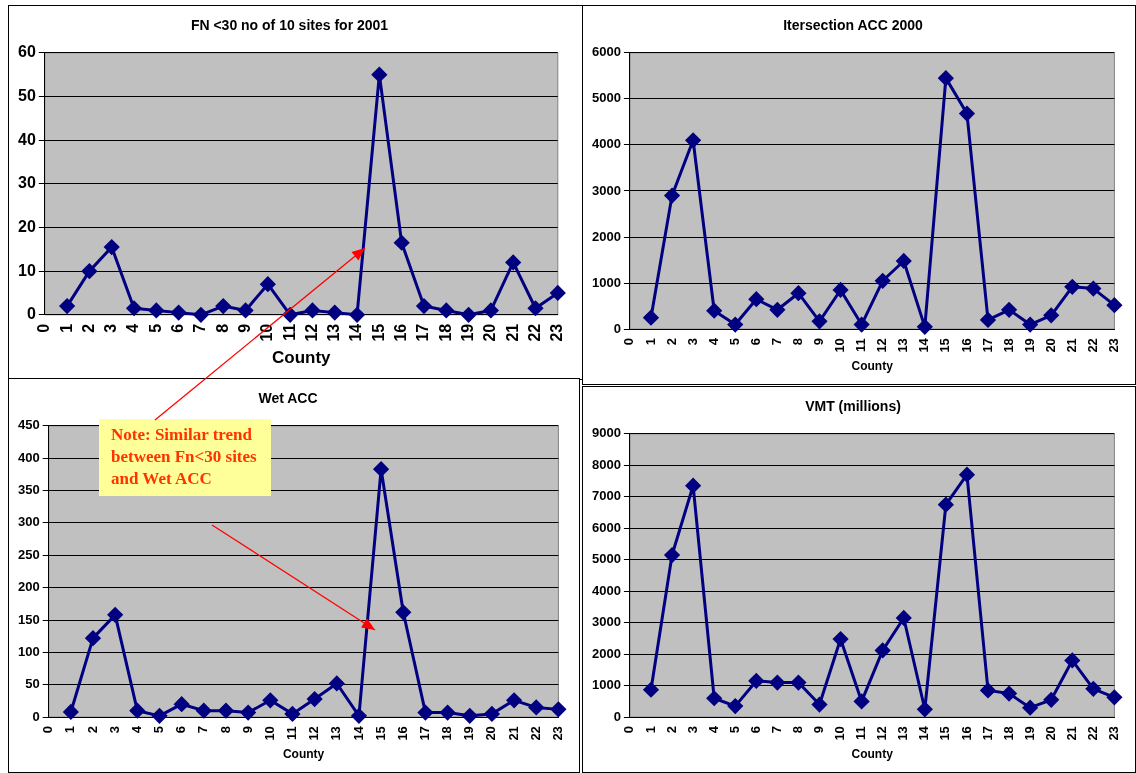 The height and width of the screenshot is (773, 1136). I want to click on x-tick-label: 13, so click(334, 332).